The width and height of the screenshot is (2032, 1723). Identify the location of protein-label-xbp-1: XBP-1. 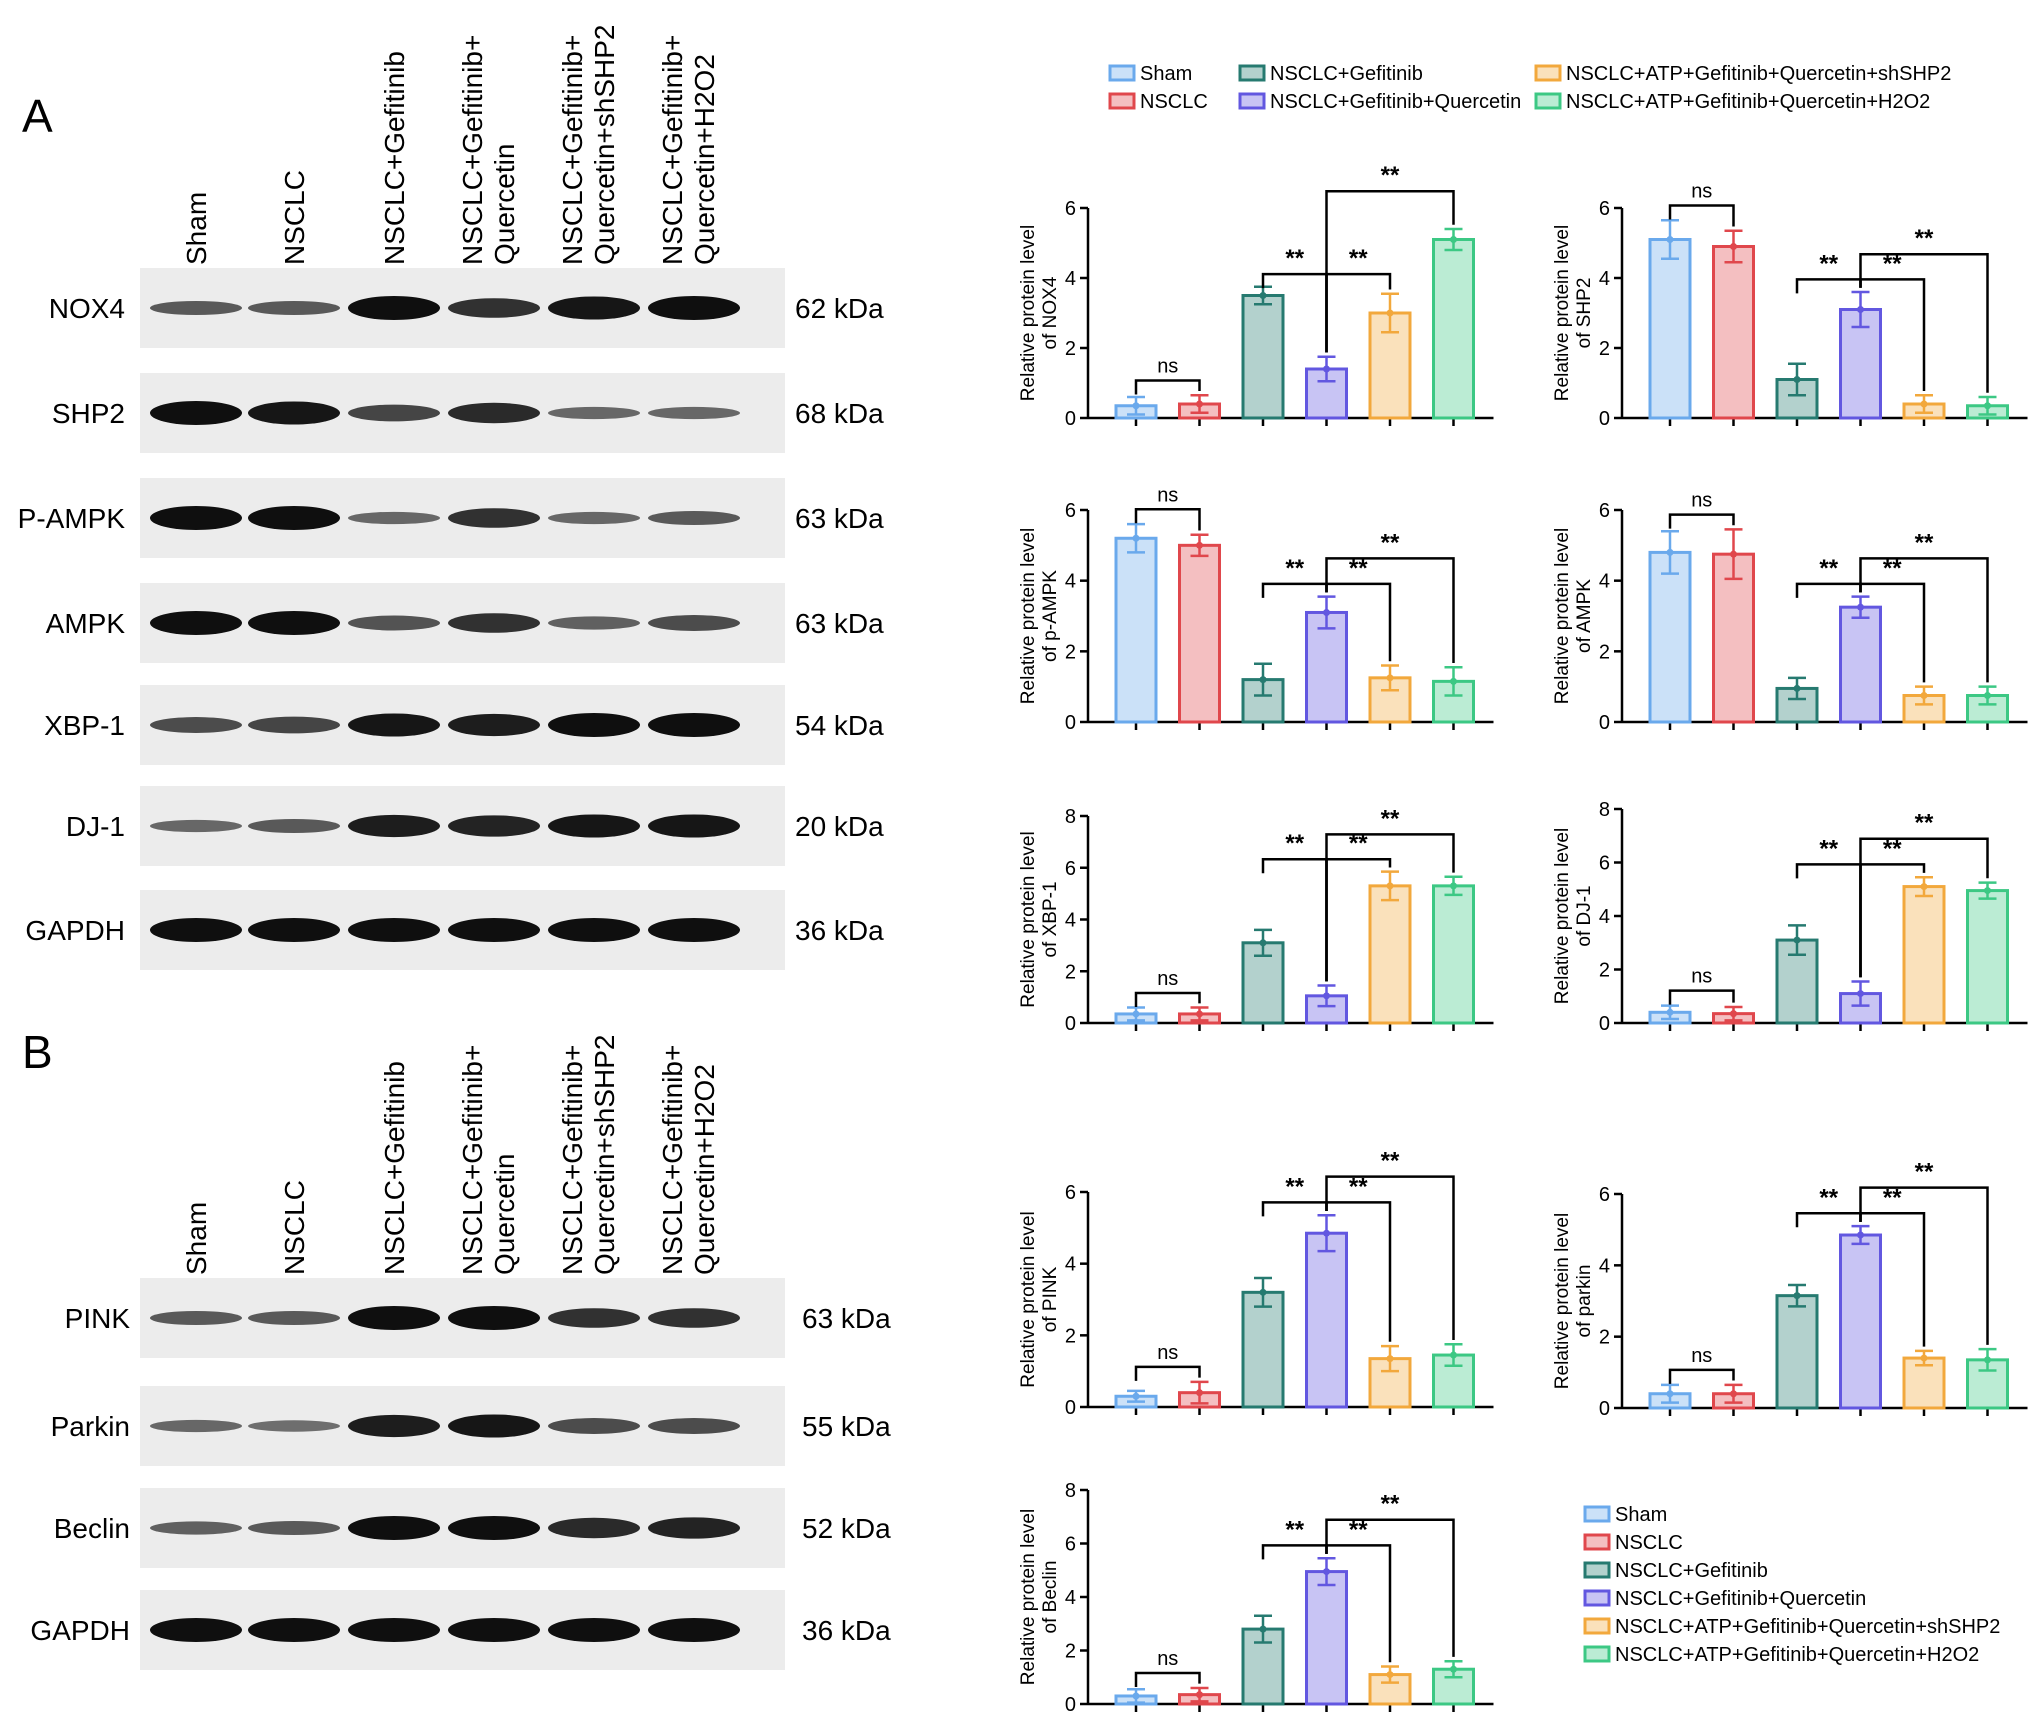
(84, 725).